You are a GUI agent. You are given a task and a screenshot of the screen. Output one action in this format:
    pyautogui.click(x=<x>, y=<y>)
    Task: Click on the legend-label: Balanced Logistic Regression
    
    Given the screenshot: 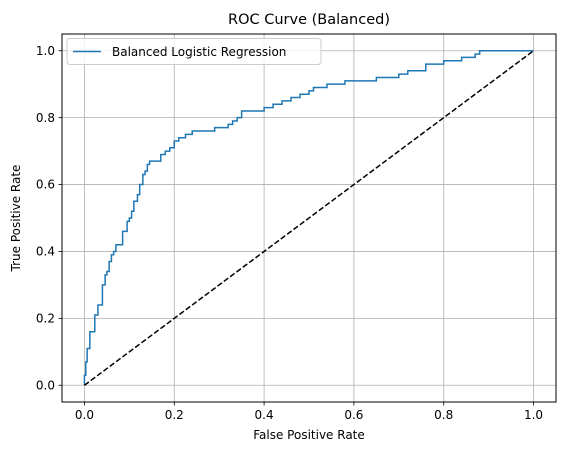 What is the action you would take?
    pyautogui.click(x=199, y=52)
    